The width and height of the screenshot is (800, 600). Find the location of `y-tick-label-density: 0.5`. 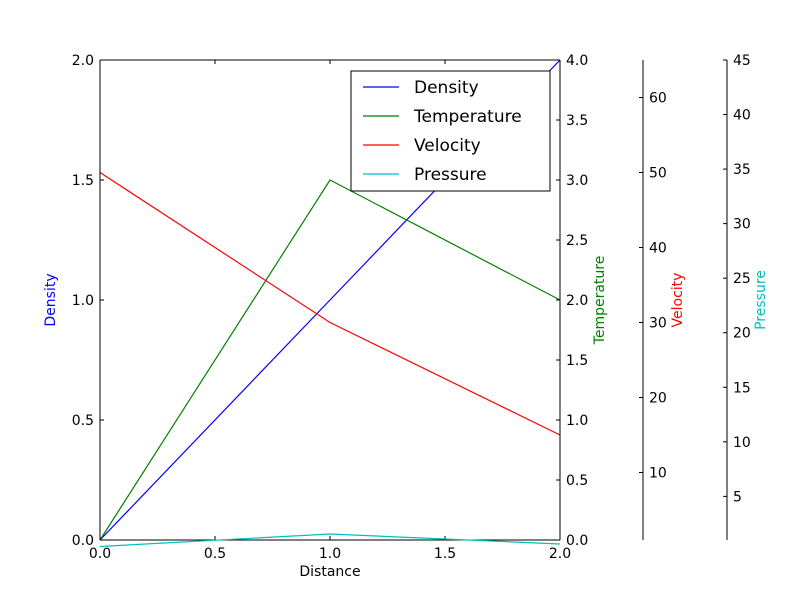

y-tick-label-density: 0.5 is located at coordinates (83, 421).